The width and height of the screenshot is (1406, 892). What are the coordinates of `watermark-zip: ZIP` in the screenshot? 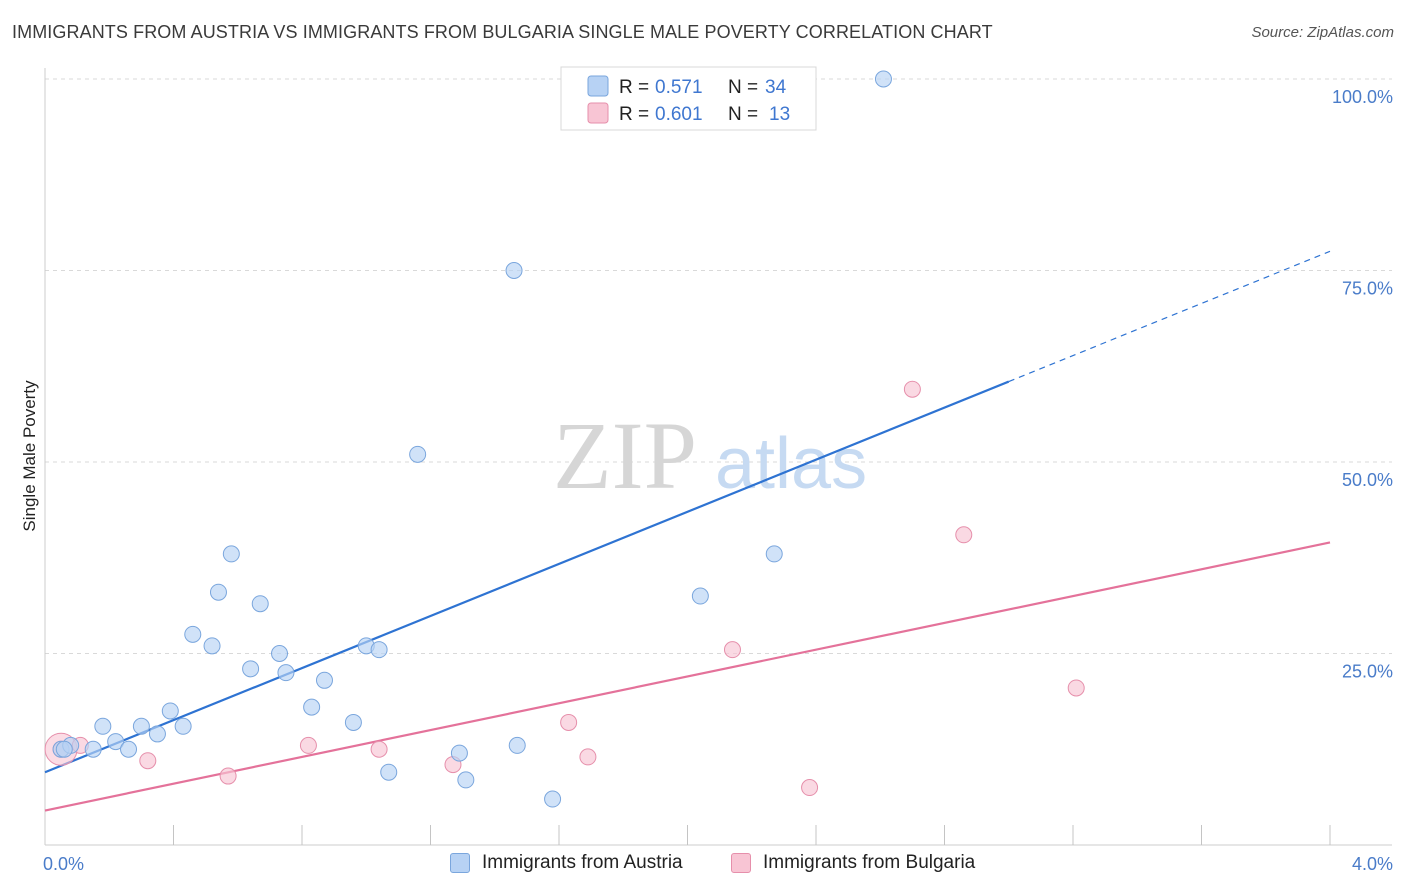 It's located at (625, 455).